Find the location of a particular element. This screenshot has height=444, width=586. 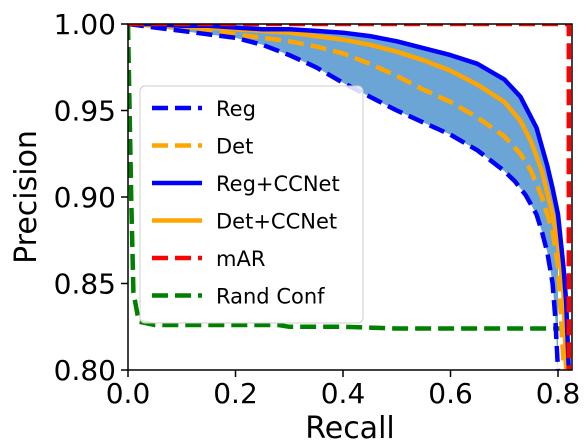

y-tick-label: 0.80 is located at coordinates (85, 370).